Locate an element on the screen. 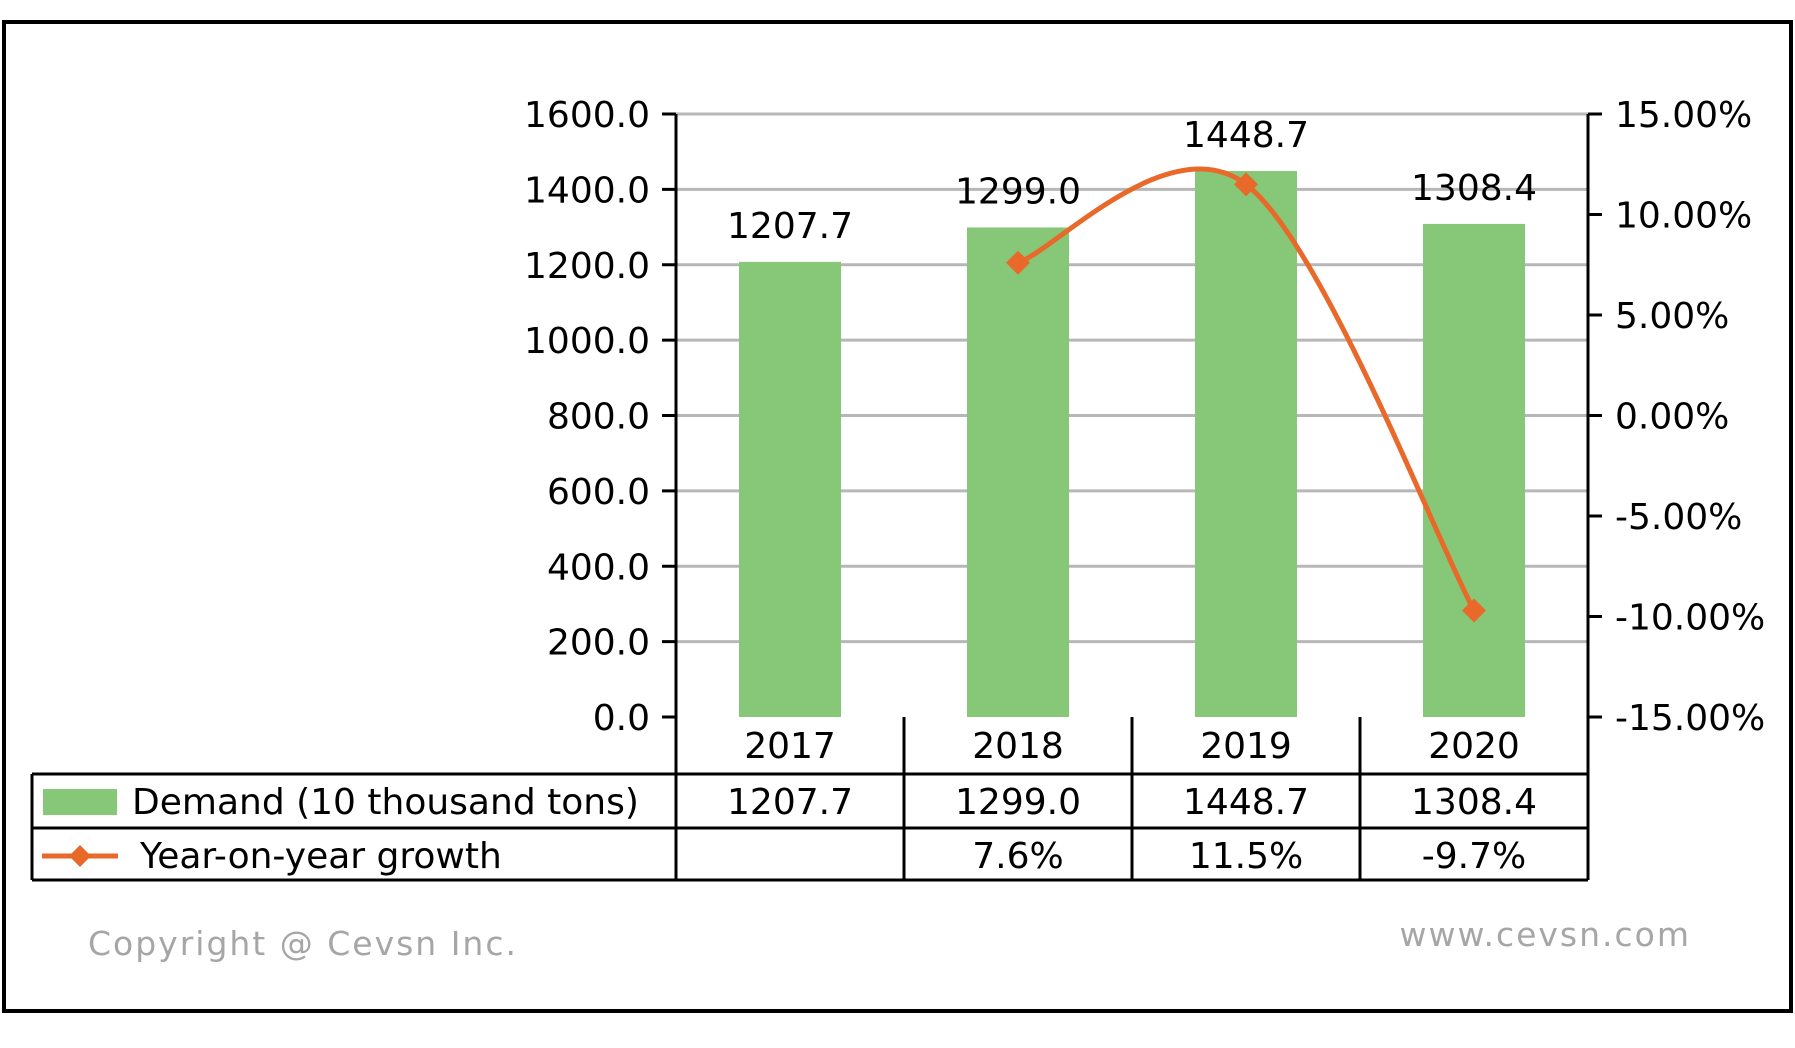  right-axis-tick-label: 10.00% is located at coordinates (1683, 216).